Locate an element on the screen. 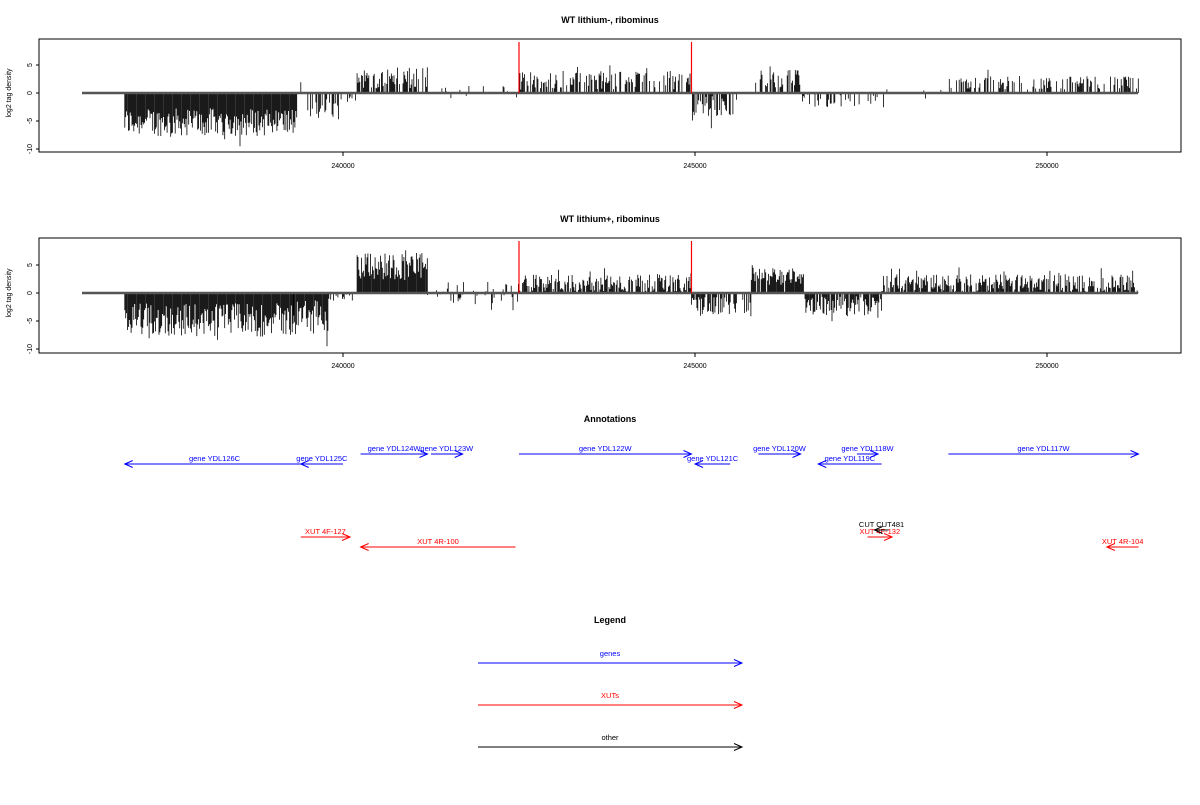 The height and width of the screenshot is (805, 1200). genes-label: gene YDL125C is located at coordinates (322, 458).